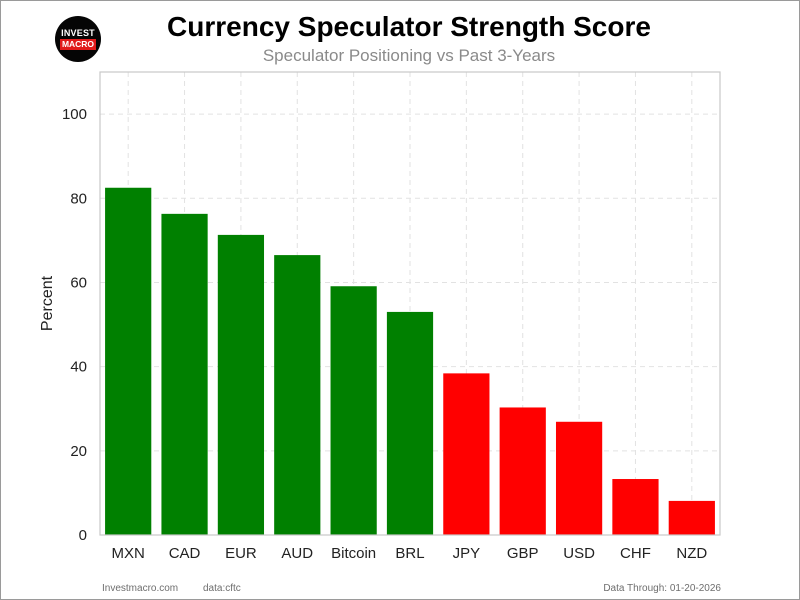 Image resolution: width=800 pixels, height=600 pixels. I want to click on y-tick-label: 20, so click(78, 451).